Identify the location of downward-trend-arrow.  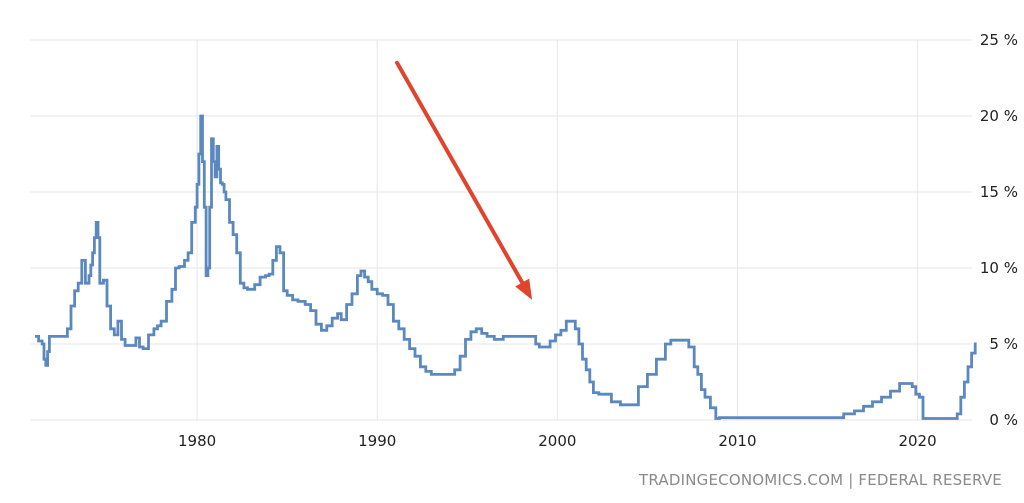
(464, 180).